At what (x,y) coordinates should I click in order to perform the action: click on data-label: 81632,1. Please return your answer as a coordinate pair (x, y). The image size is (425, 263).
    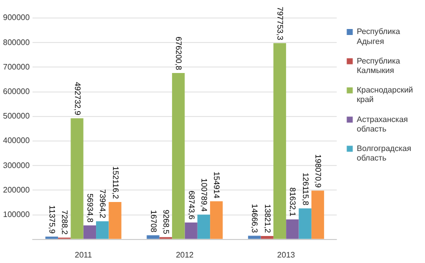
    Looking at the image, I should click on (293, 202).